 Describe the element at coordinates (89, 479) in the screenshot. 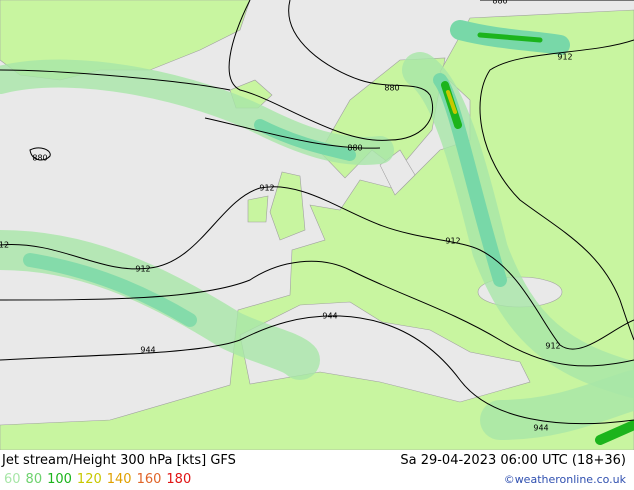

I see `legend-item: 120` at that location.